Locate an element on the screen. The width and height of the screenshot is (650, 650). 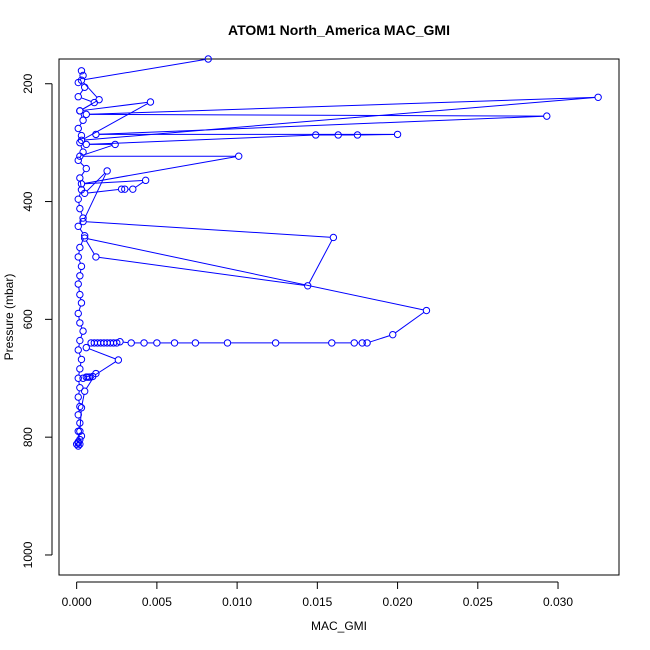
x-tick-label: 0.020 is located at coordinates (398, 602).